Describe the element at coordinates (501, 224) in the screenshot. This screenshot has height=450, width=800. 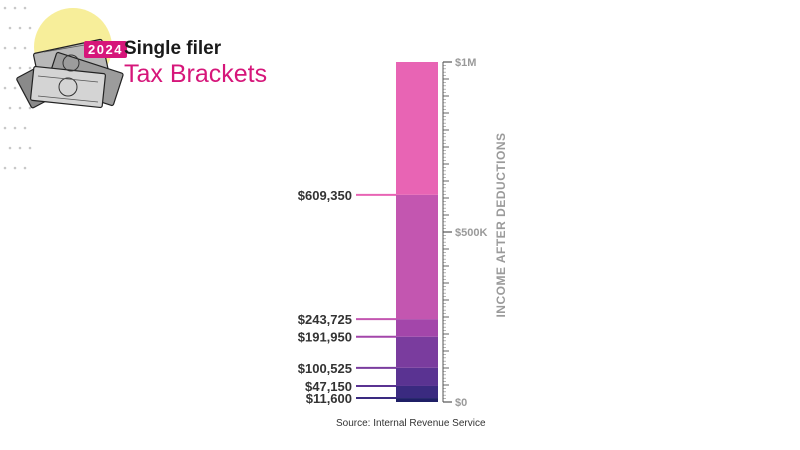
I see `y-axis-label: INCOME AFTER DEDUCTIONS` at that location.